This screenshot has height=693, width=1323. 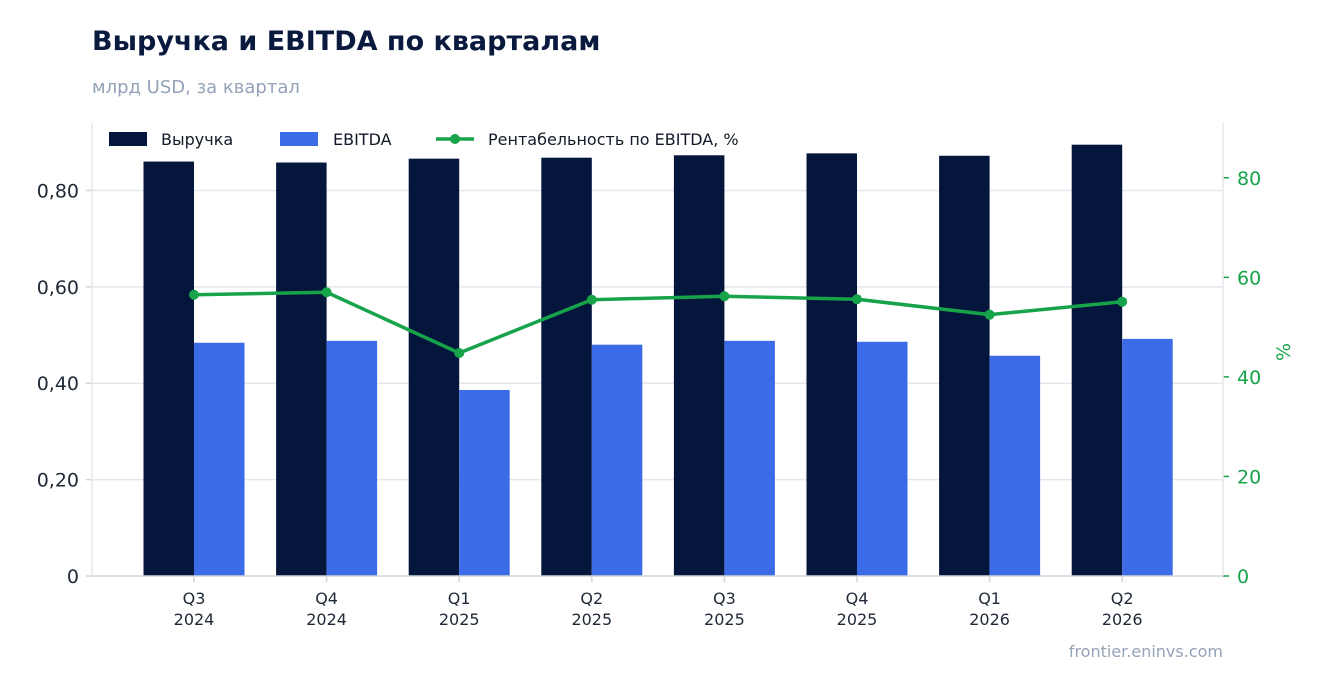 I want to click on y-right-tick-label: 60, so click(x=1249, y=278).